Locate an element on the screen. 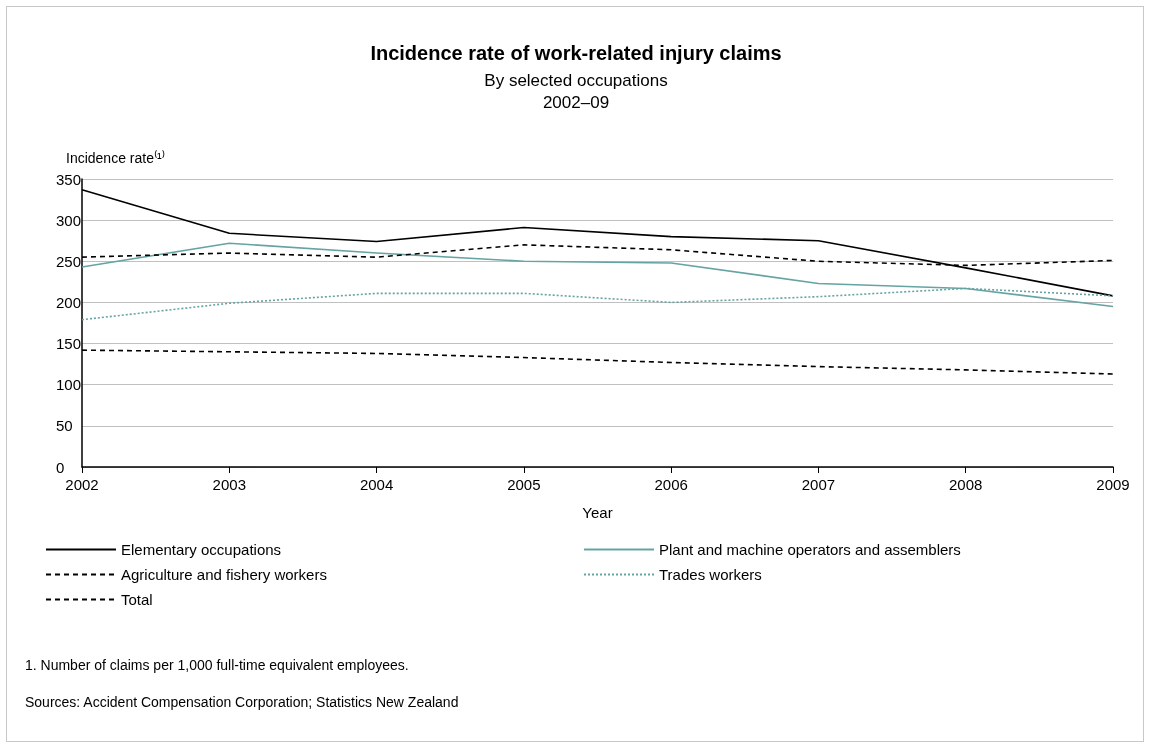 This screenshot has height=748, width=1152. x-axis-title: Year is located at coordinates (597, 512).